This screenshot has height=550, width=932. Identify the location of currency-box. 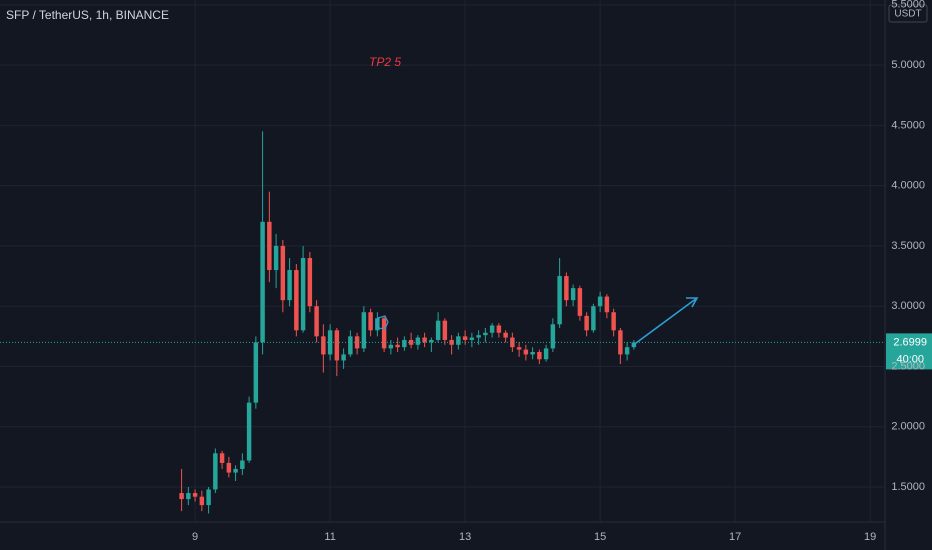
(908, 13).